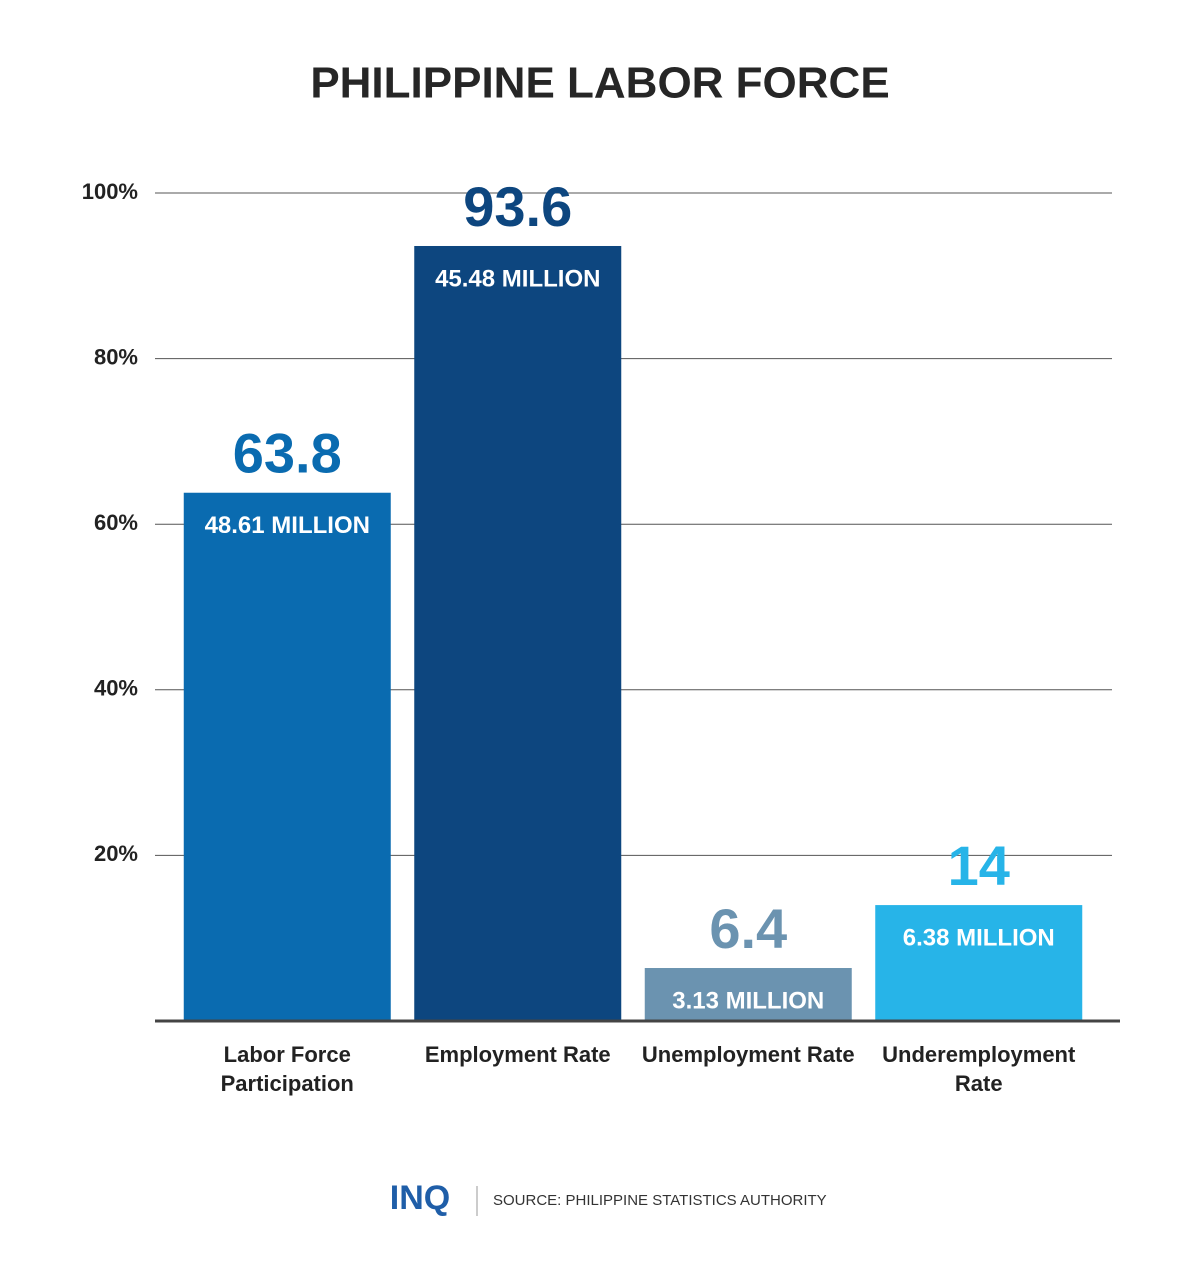  Describe the element at coordinates (748, 928) in the screenshot. I see `value-label: 6.4` at that location.